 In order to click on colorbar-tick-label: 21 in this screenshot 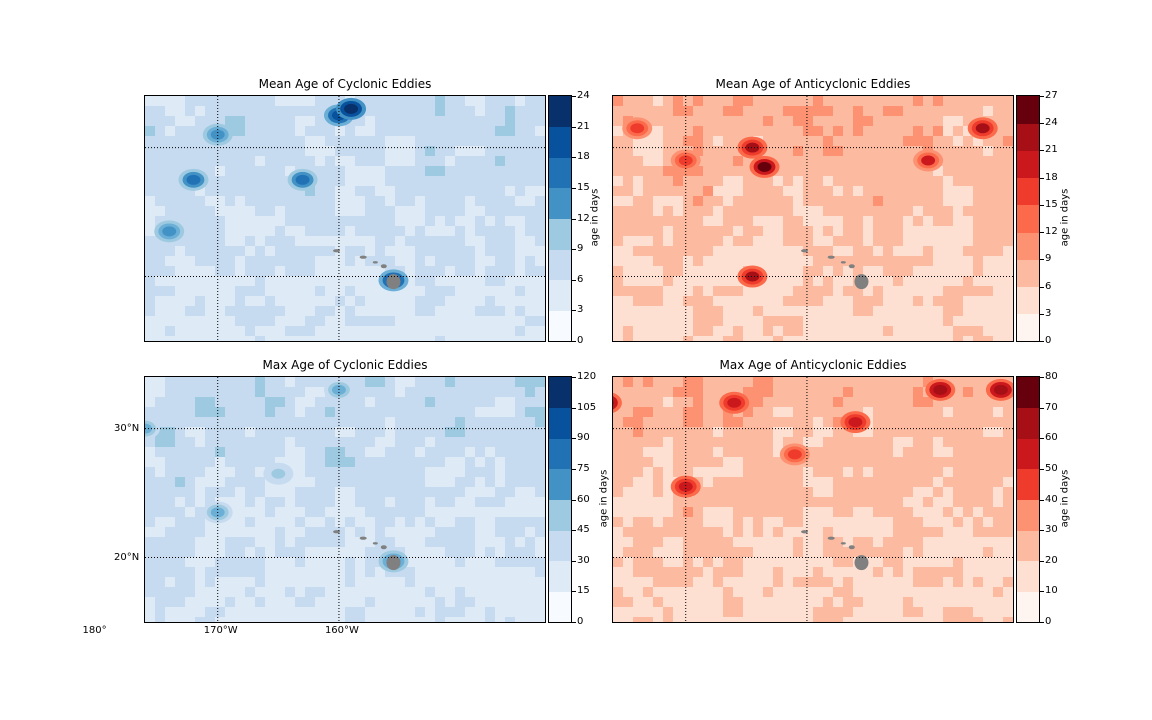, I will do `click(583, 126)`.